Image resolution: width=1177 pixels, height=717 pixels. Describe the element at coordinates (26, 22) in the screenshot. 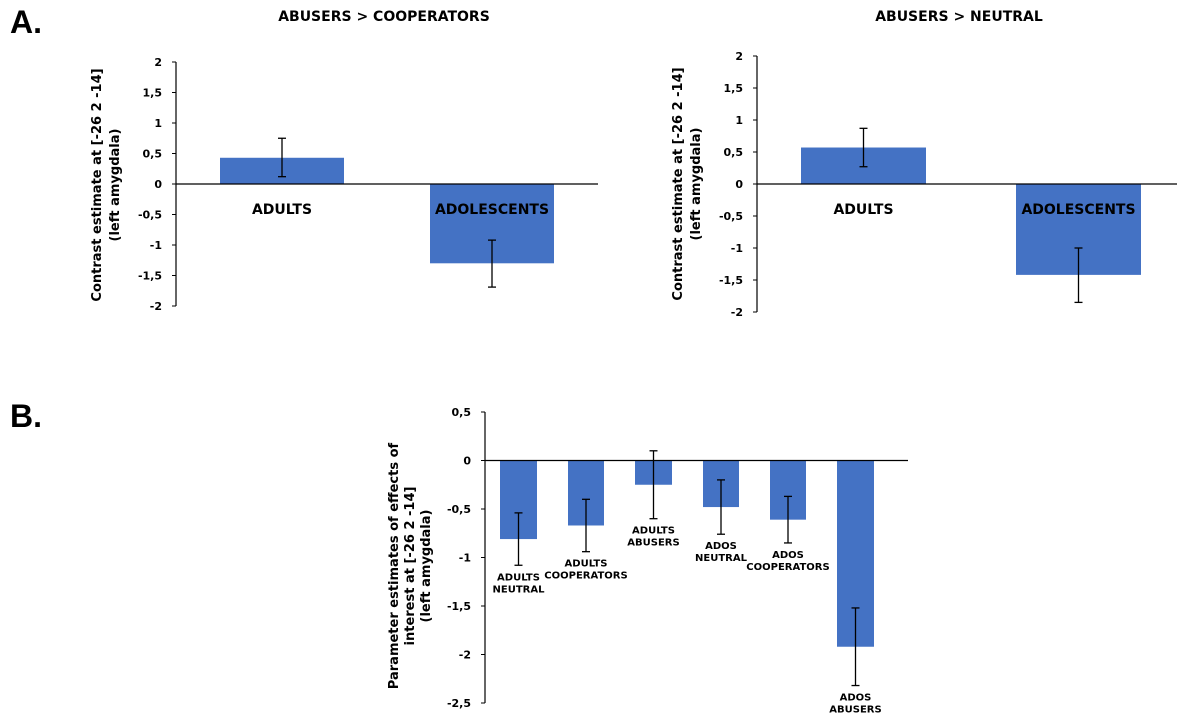

I see `panel-label-a: A.` at that location.